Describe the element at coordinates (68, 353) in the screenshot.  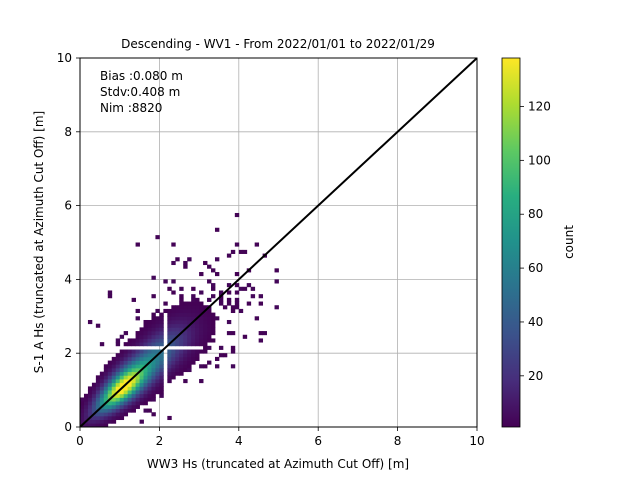
I see `y-tick-label: 2` at that location.